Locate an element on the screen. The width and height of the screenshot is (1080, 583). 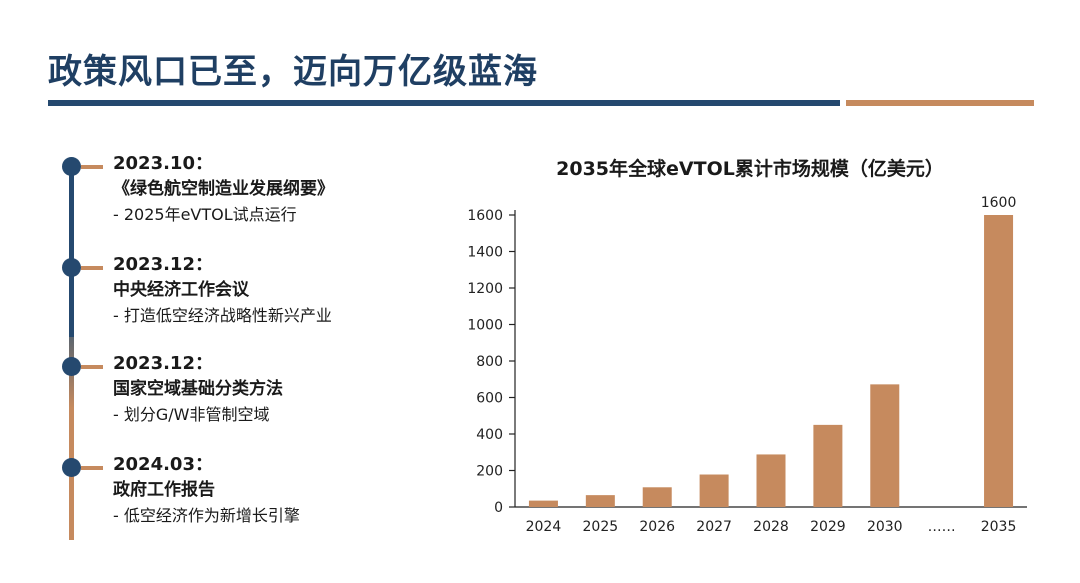
page-title: 政策风口已至，迈向万亿级蓝海 is located at coordinates (293, 72).